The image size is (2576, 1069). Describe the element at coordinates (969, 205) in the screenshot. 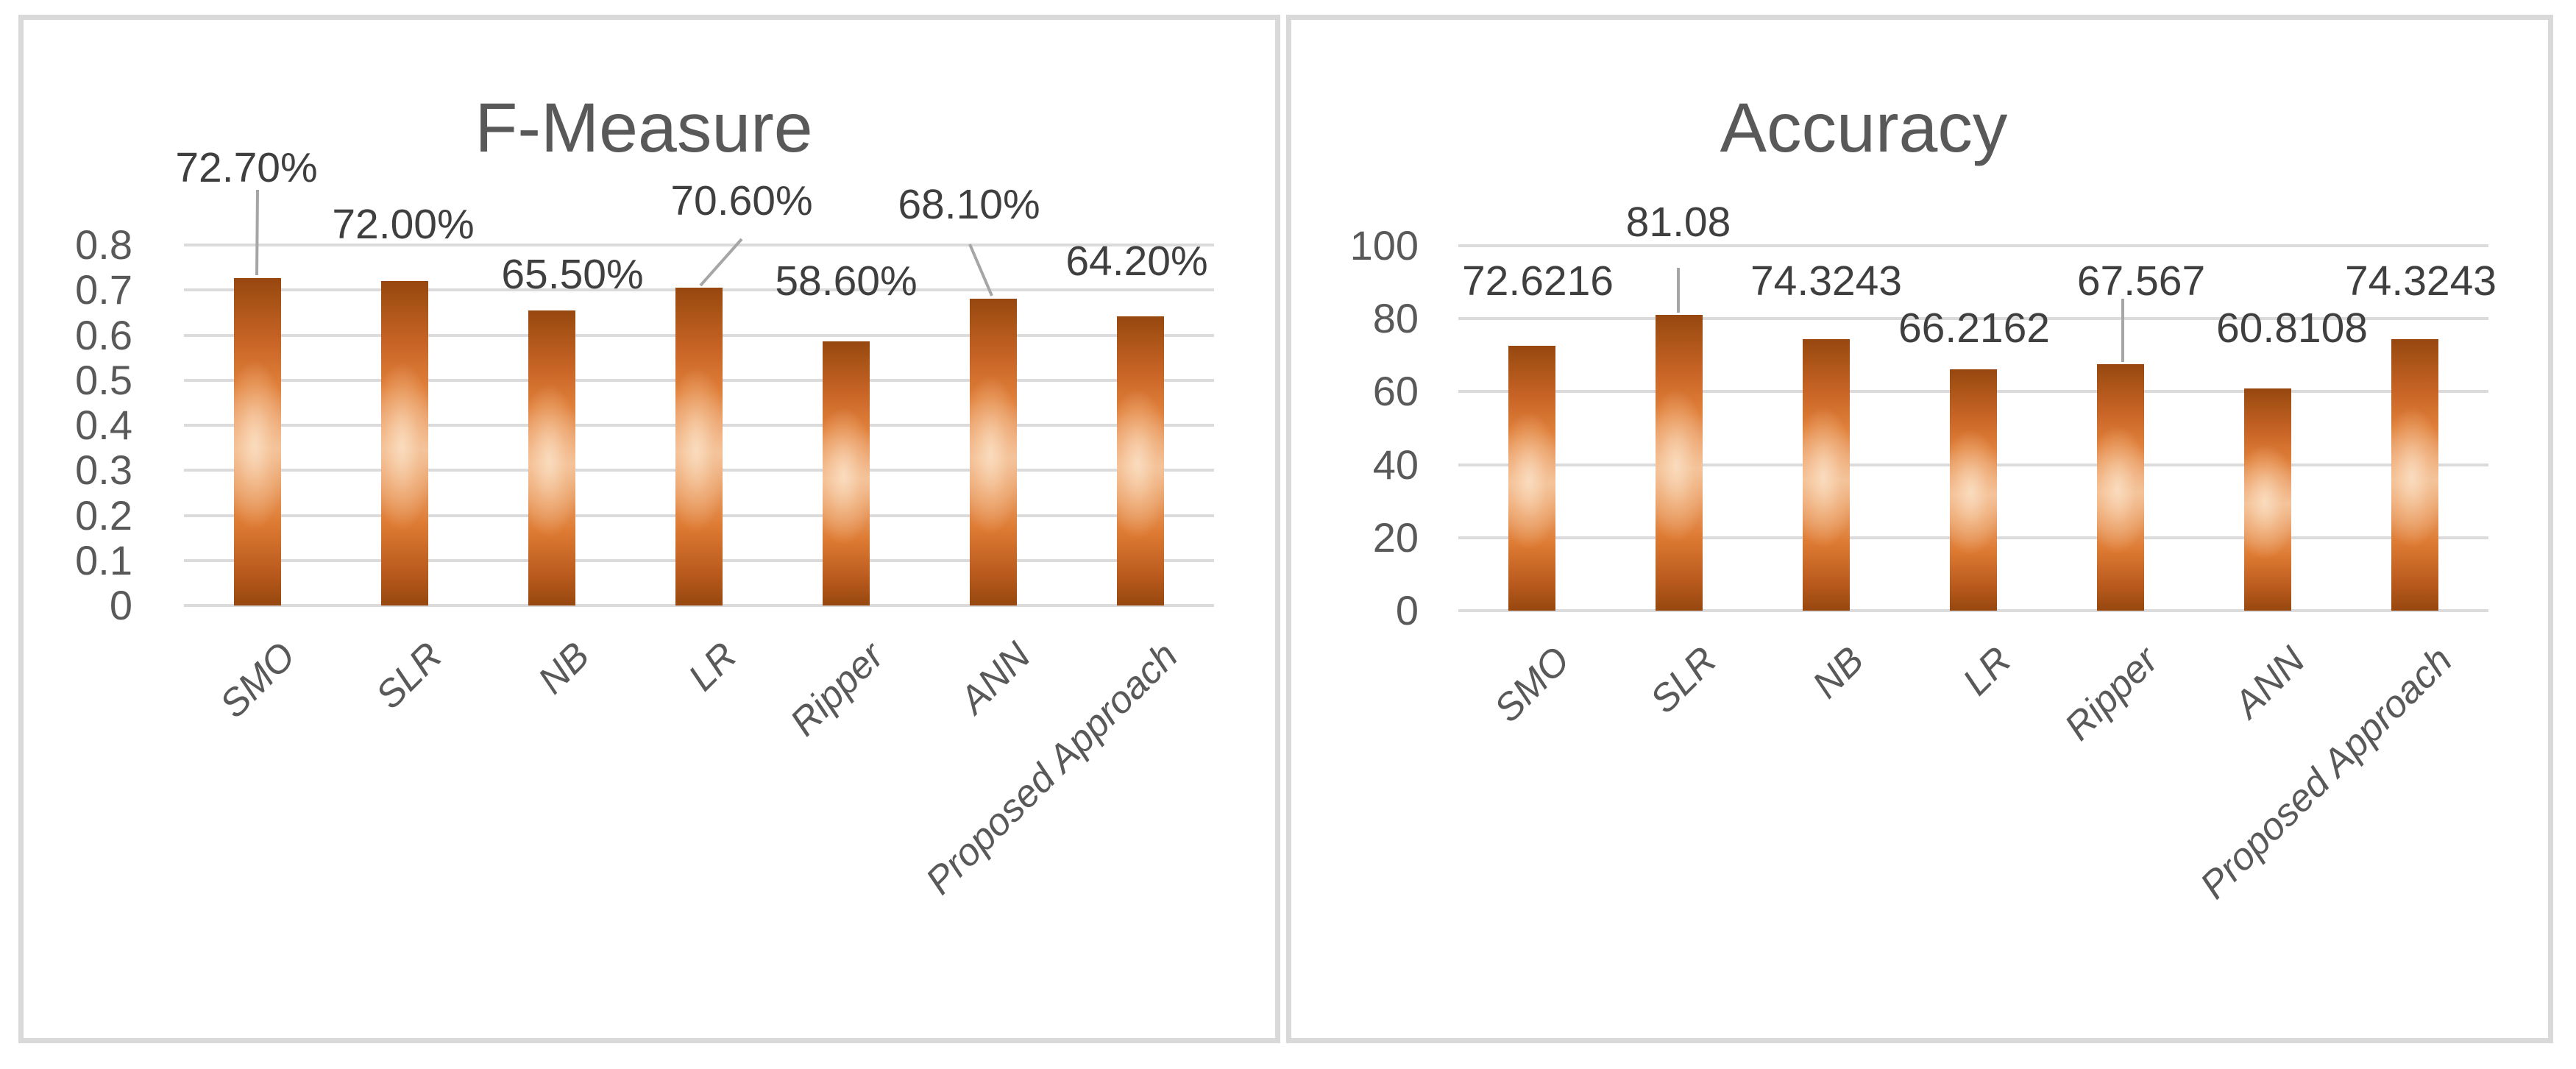

I see `data-label: 68.10%` at that location.